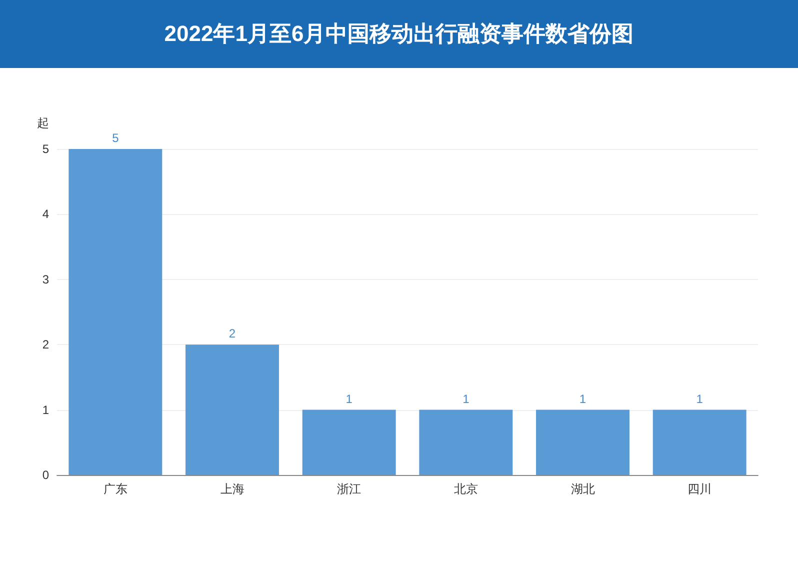 Image resolution: width=798 pixels, height=564 pixels. What do you see at coordinates (582, 489) in the screenshot?
I see `x-tick-label: 湖北` at bounding box center [582, 489].